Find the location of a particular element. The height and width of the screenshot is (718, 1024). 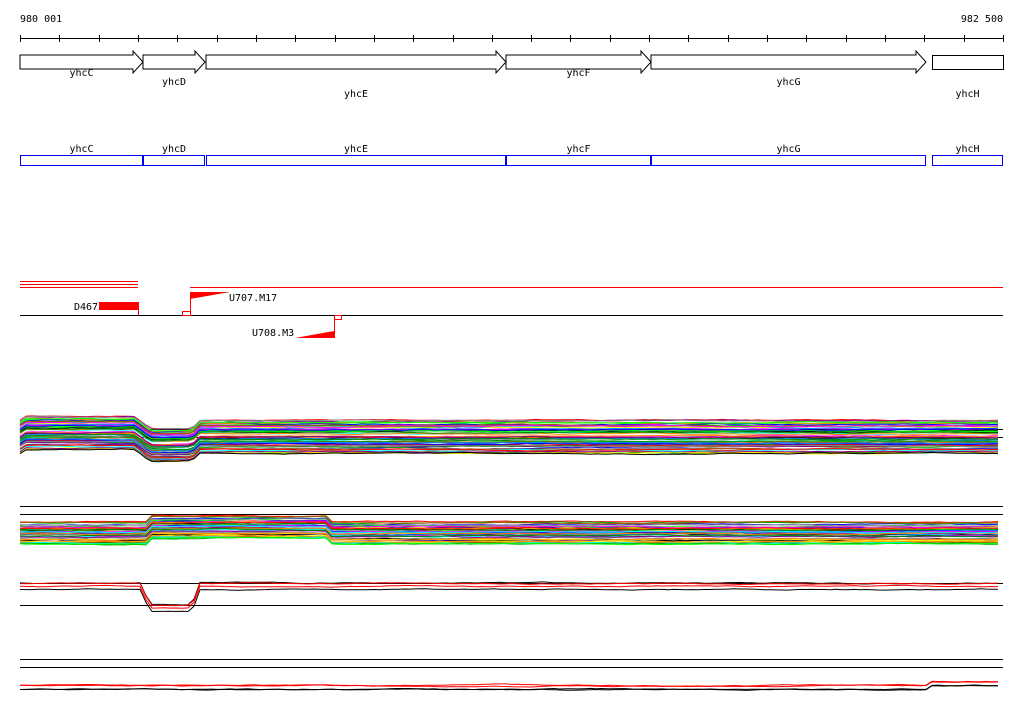

gene-box-label: yhcF is located at coordinates (578, 149).